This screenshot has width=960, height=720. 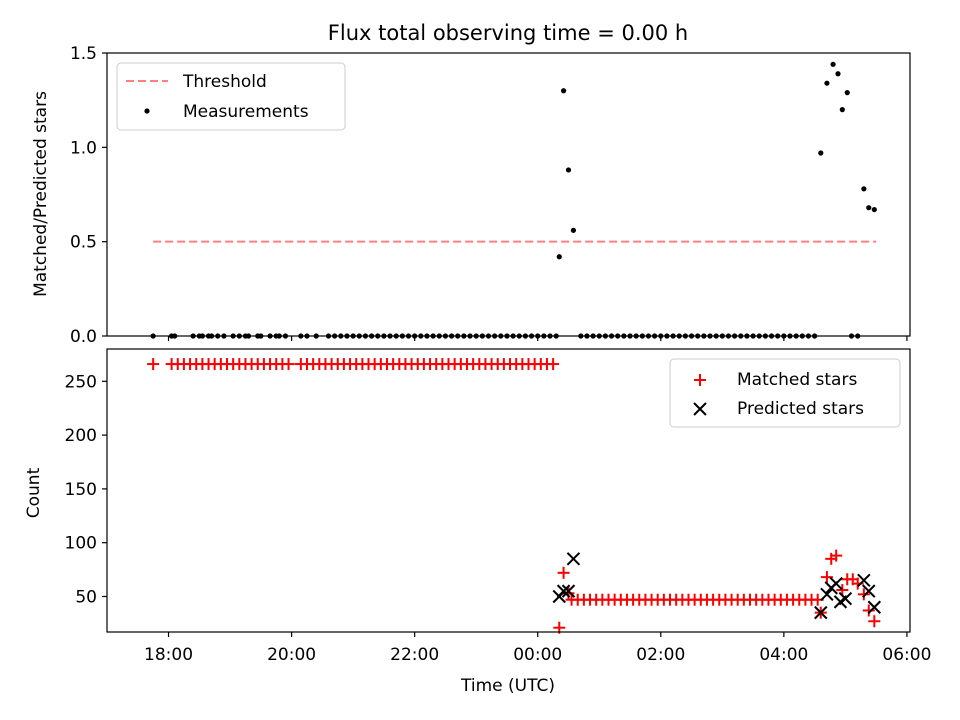 What do you see at coordinates (508, 33) in the screenshot?
I see `chart-title: Flux total observing time = 0.00 h` at bounding box center [508, 33].